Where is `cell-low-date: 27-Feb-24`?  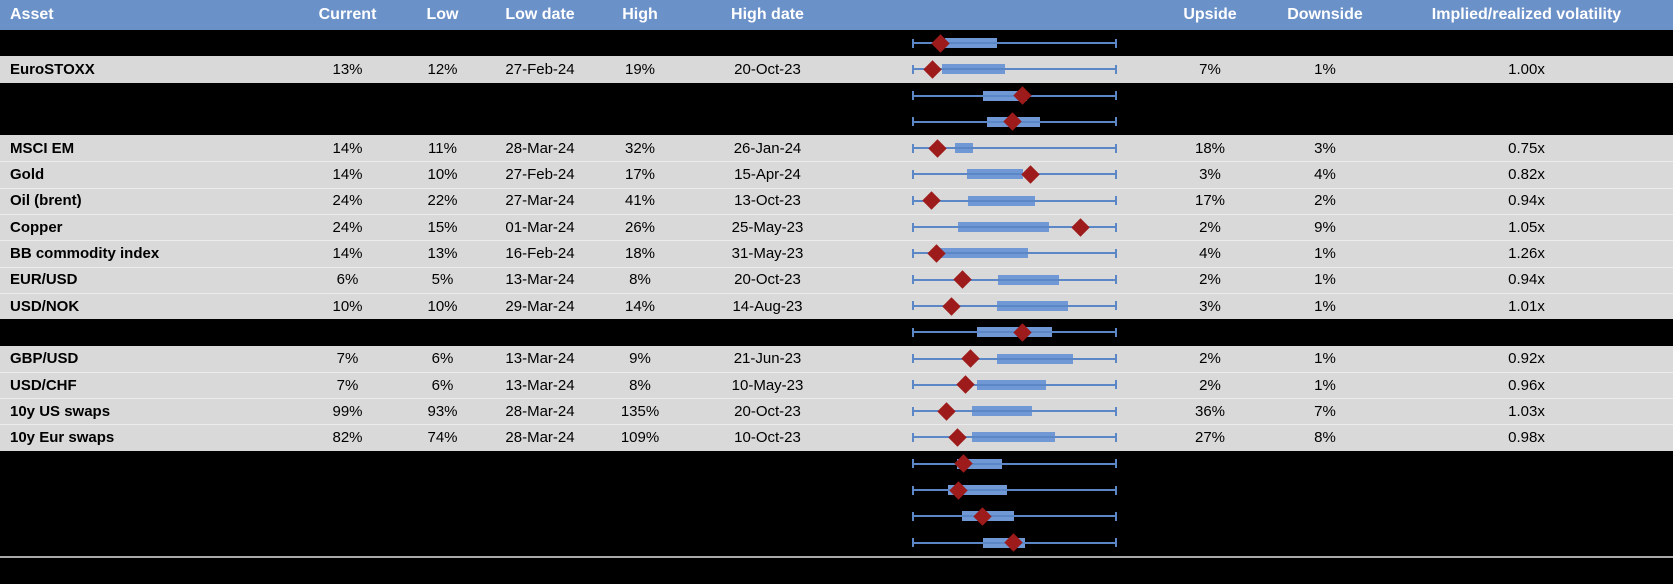
cell-low-date: 27-Feb-24 is located at coordinates (540, 69).